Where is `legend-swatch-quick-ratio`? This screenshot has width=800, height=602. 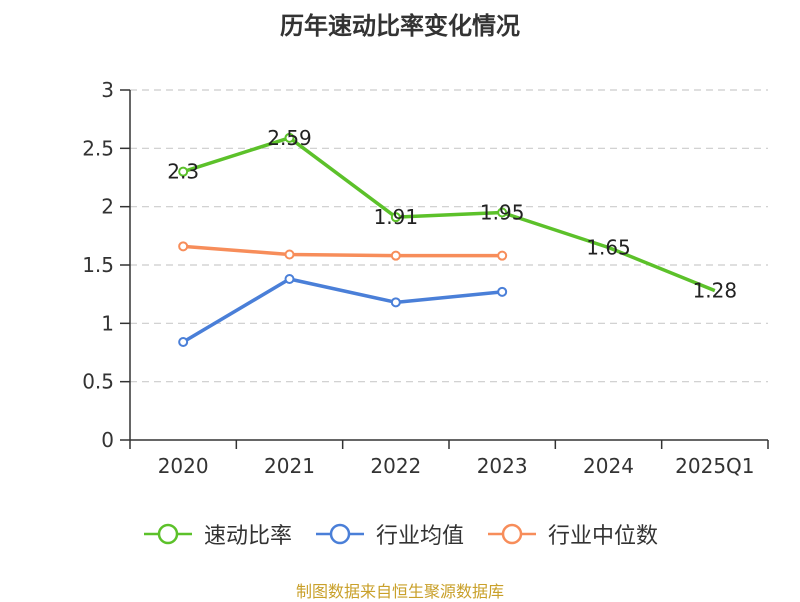
legend-swatch-quick-ratio is located at coordinates (167, 534).